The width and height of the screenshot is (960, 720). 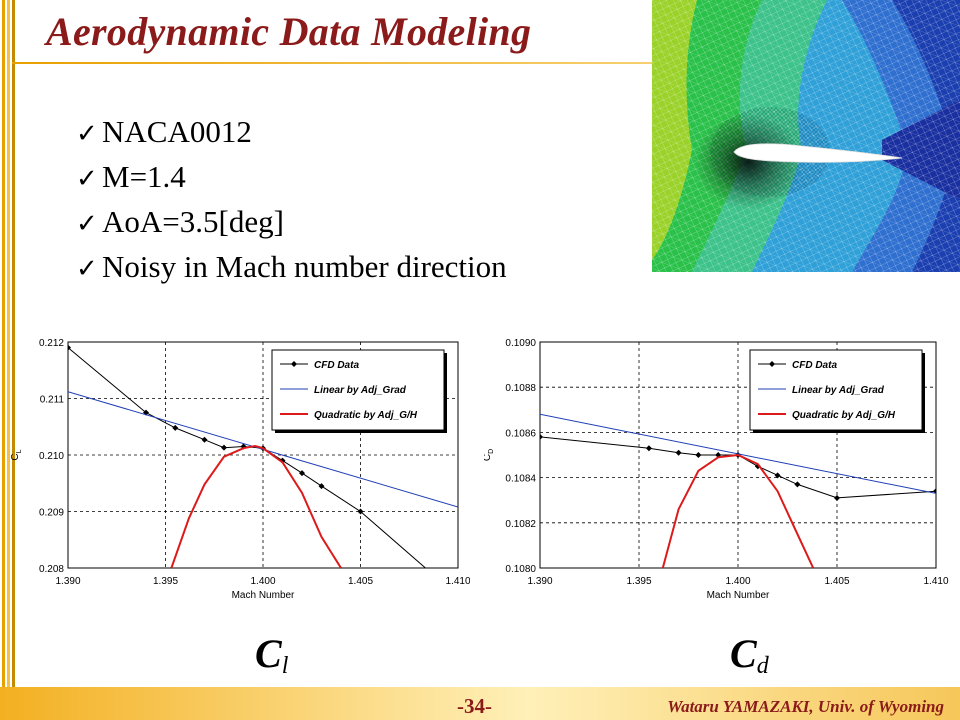 I want to click on footer-bar, so click(x=480, y=703).